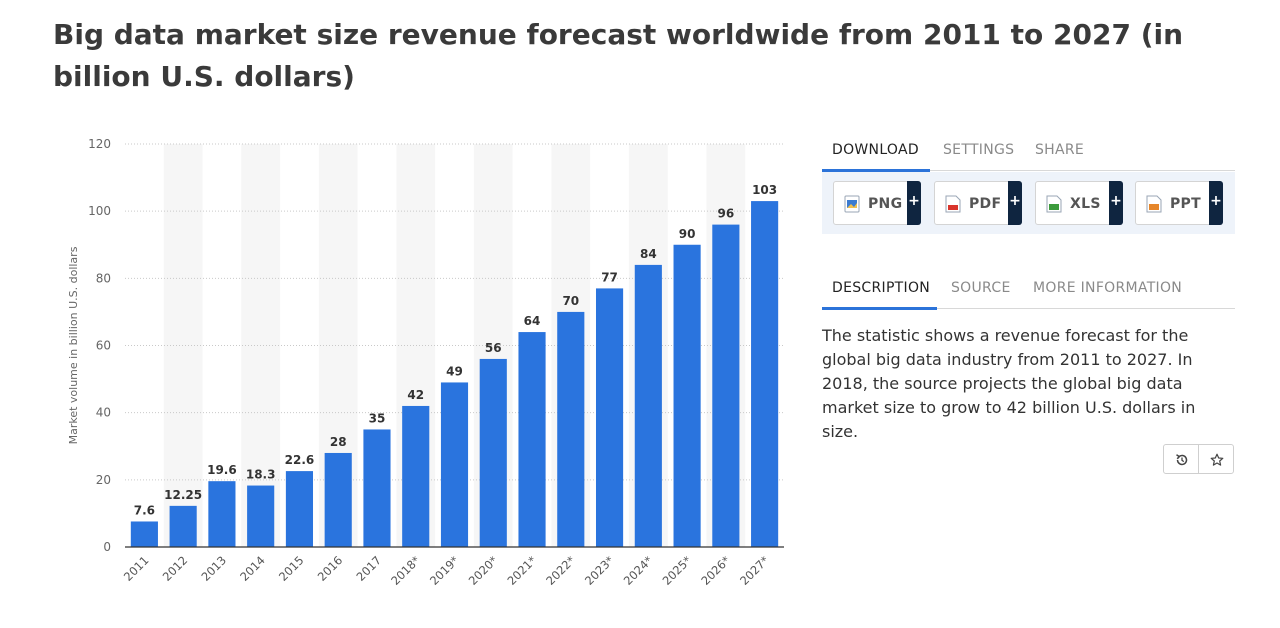 The image size is (1280, 628). What do you see at coordinates (885, 204) in the screenshot?
I see `download-png-label: PNG` at bounding box center [885, 204].